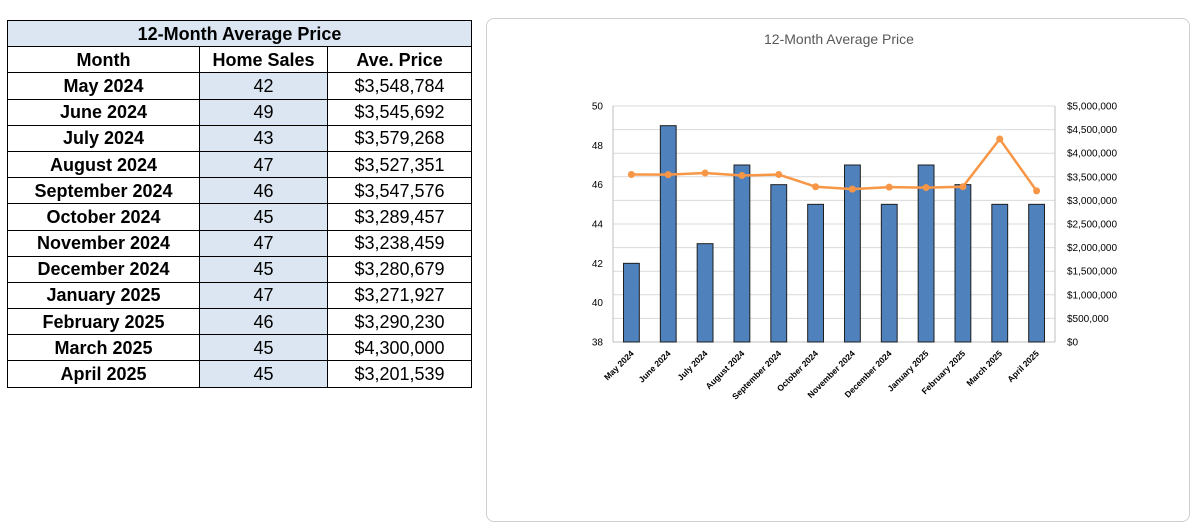 The width and height of the screenshot is (1192, 526). What do you see at coordinates (103, 243) in the screenshot?
I see `month-cell: November 2024` at bounding box center [103, 243].